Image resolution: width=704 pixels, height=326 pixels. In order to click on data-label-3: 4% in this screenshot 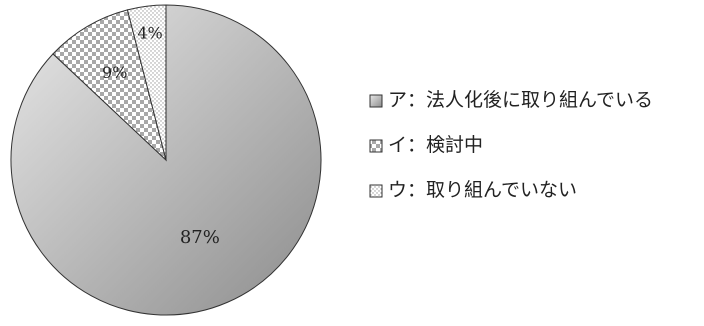, I will do `click(149, 32)`.